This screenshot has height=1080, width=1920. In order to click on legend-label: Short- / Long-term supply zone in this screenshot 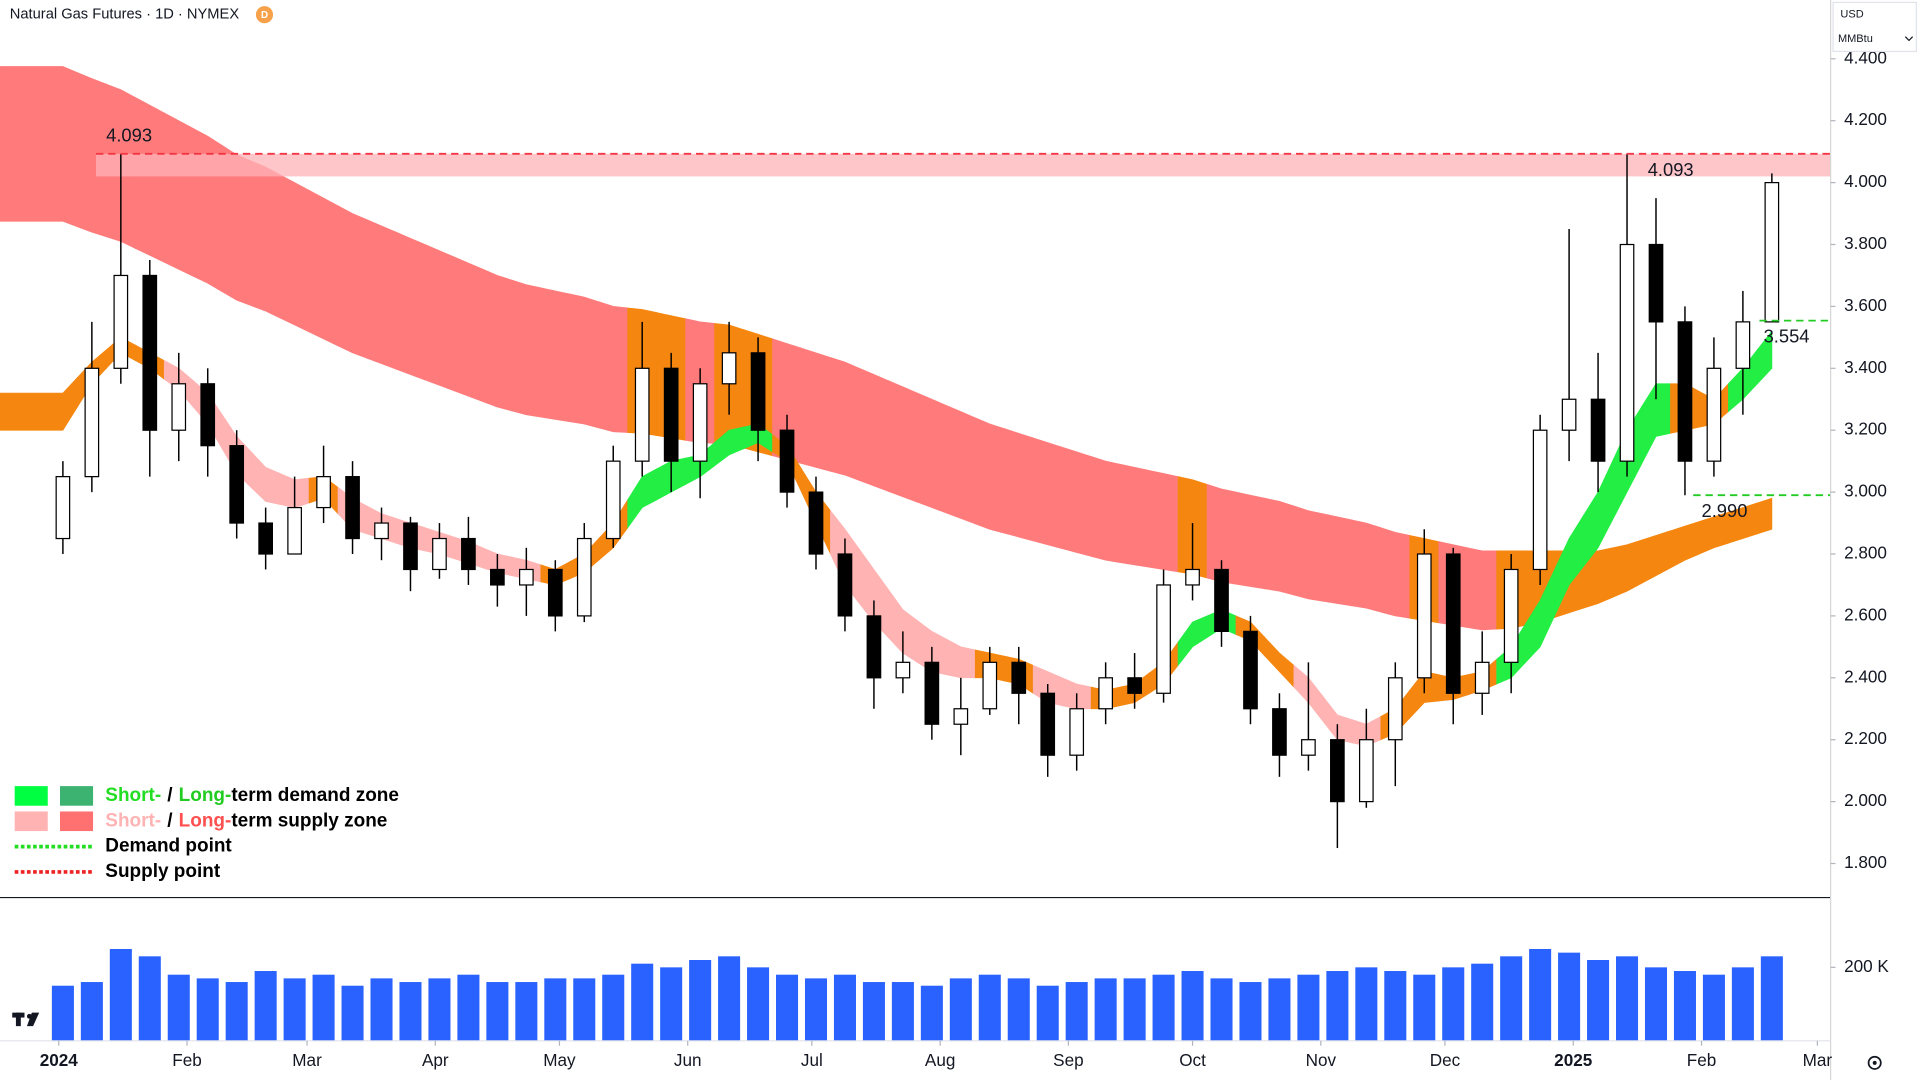, I will do `click(246, 820)`.